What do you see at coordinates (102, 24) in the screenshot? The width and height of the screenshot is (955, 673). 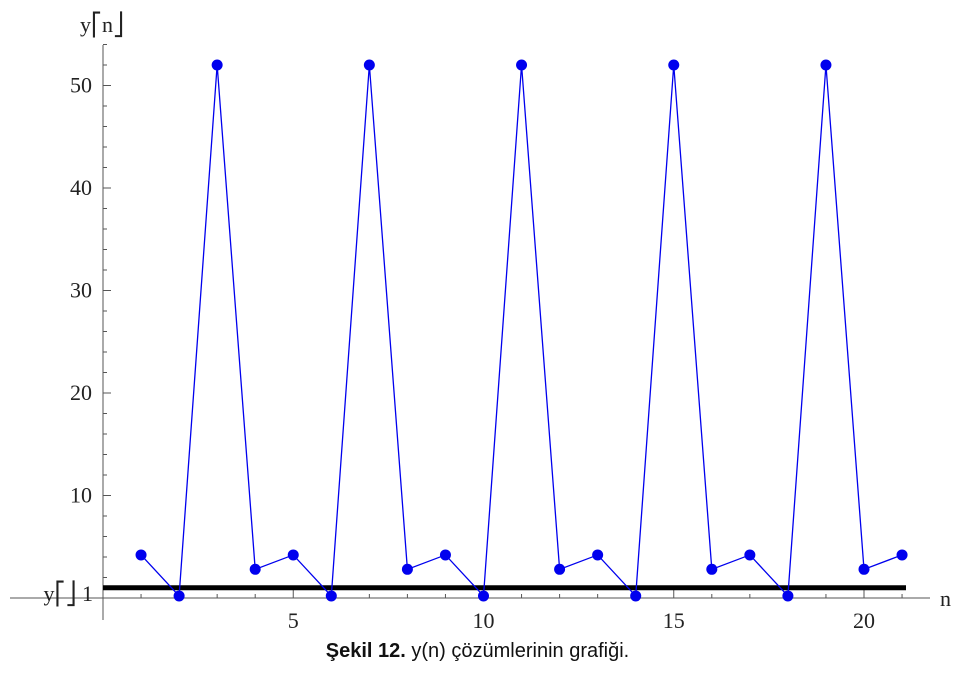 I see `y-axis-title: y⎡n⎦` at bounding box center [102, 24].